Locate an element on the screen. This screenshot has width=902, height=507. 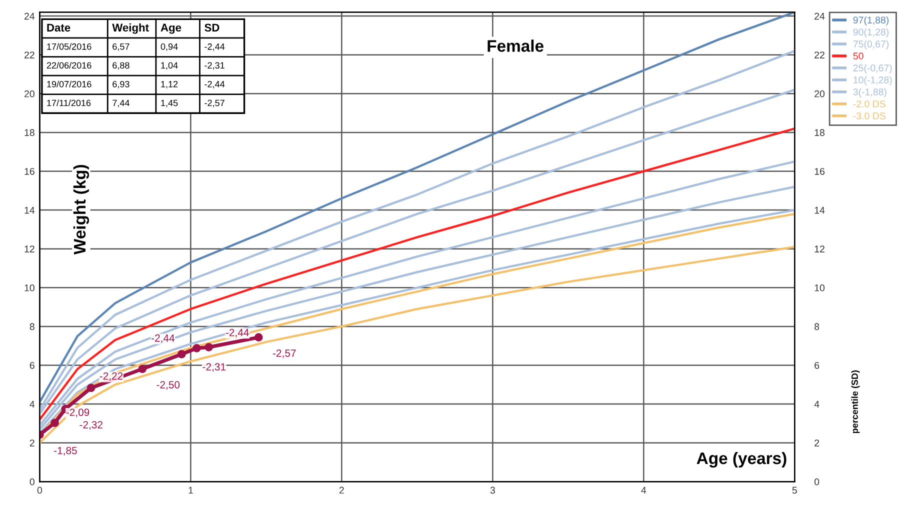
y-tick-label: 16 is located at coordinates (29, 171).